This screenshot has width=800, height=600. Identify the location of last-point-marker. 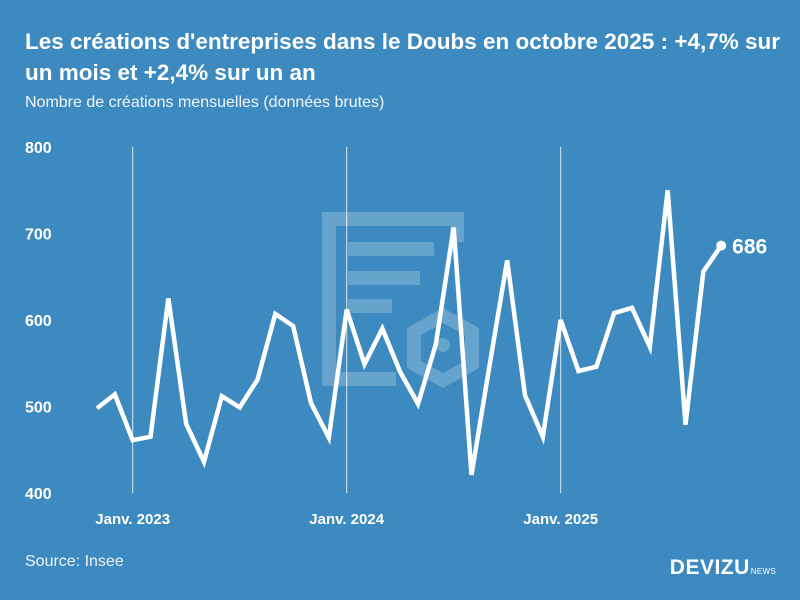
(721, 245).